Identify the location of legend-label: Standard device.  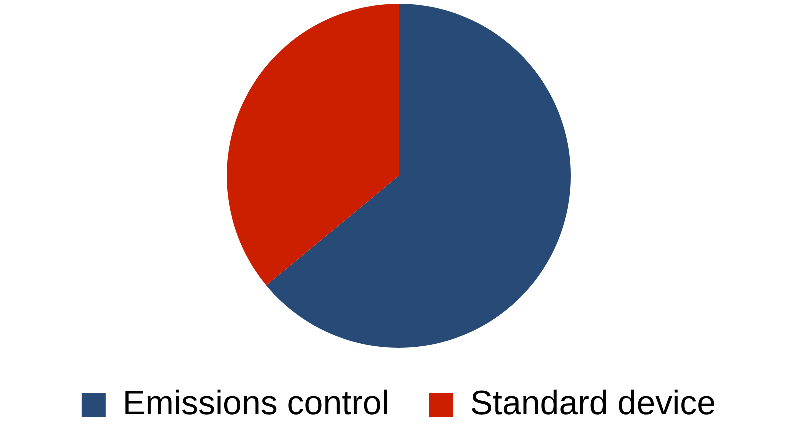
(593, 403).